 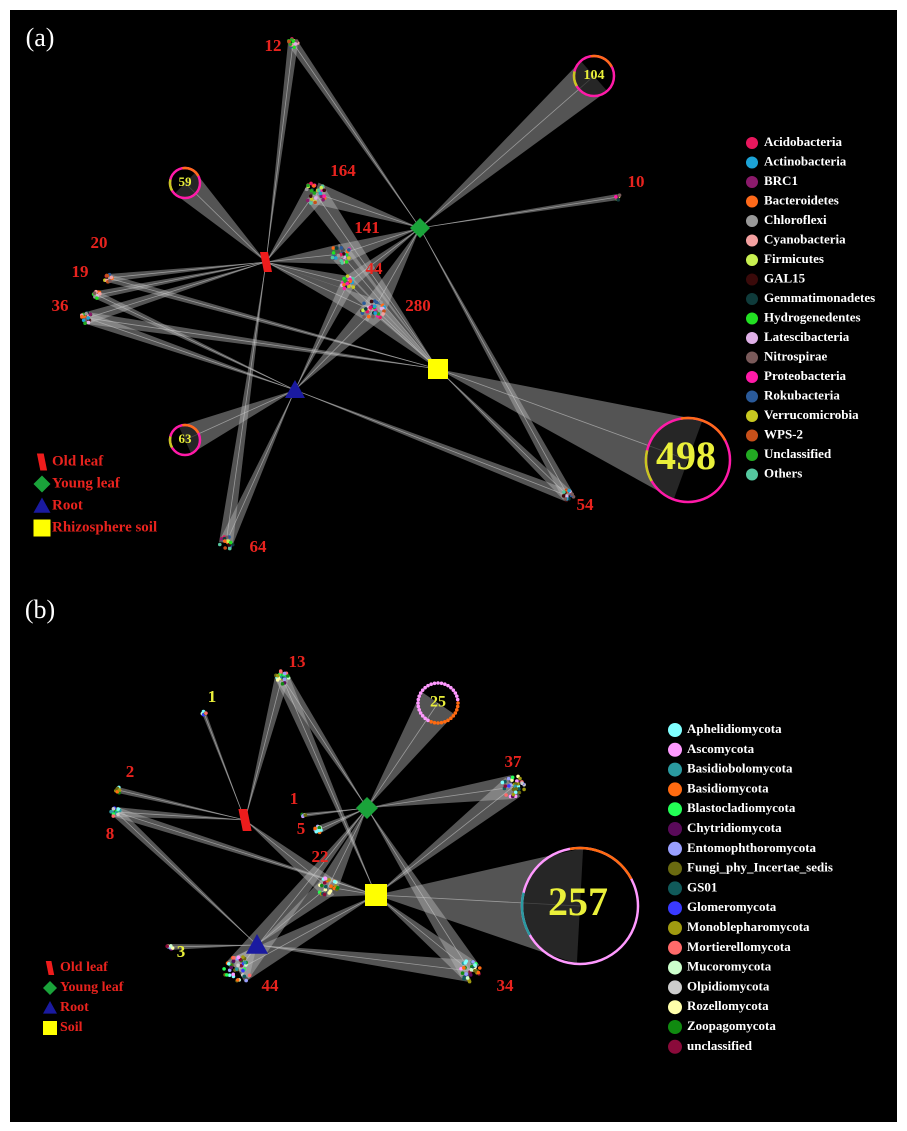 I want to click on module-size-label: 20, so click(x=99, y=242).